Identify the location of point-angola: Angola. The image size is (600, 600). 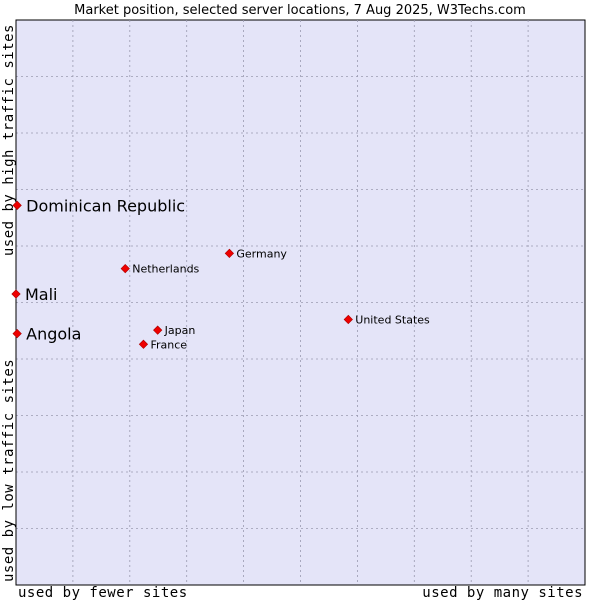
(46, 334).